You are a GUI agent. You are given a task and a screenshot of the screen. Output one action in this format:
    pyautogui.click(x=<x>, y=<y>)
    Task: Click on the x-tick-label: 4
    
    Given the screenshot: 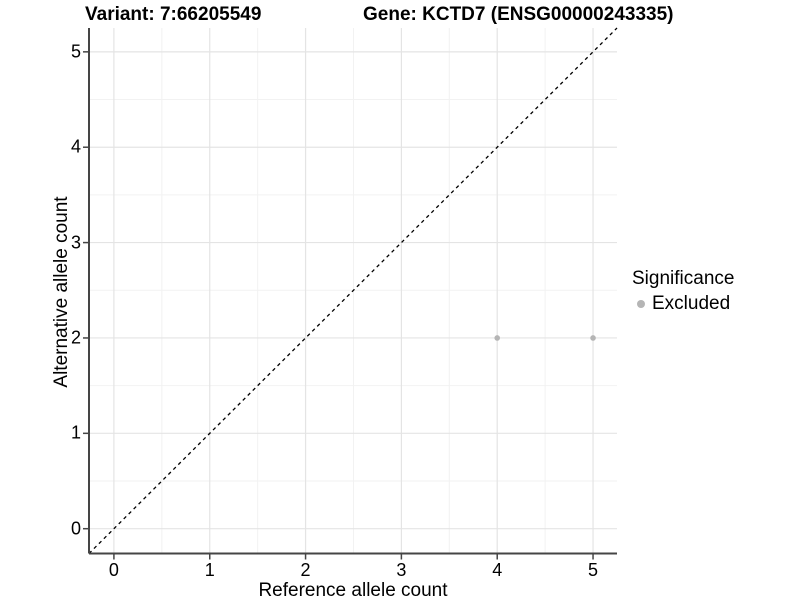 What is the action you would take?
    pyautogui.click(x=497, y=570)
    